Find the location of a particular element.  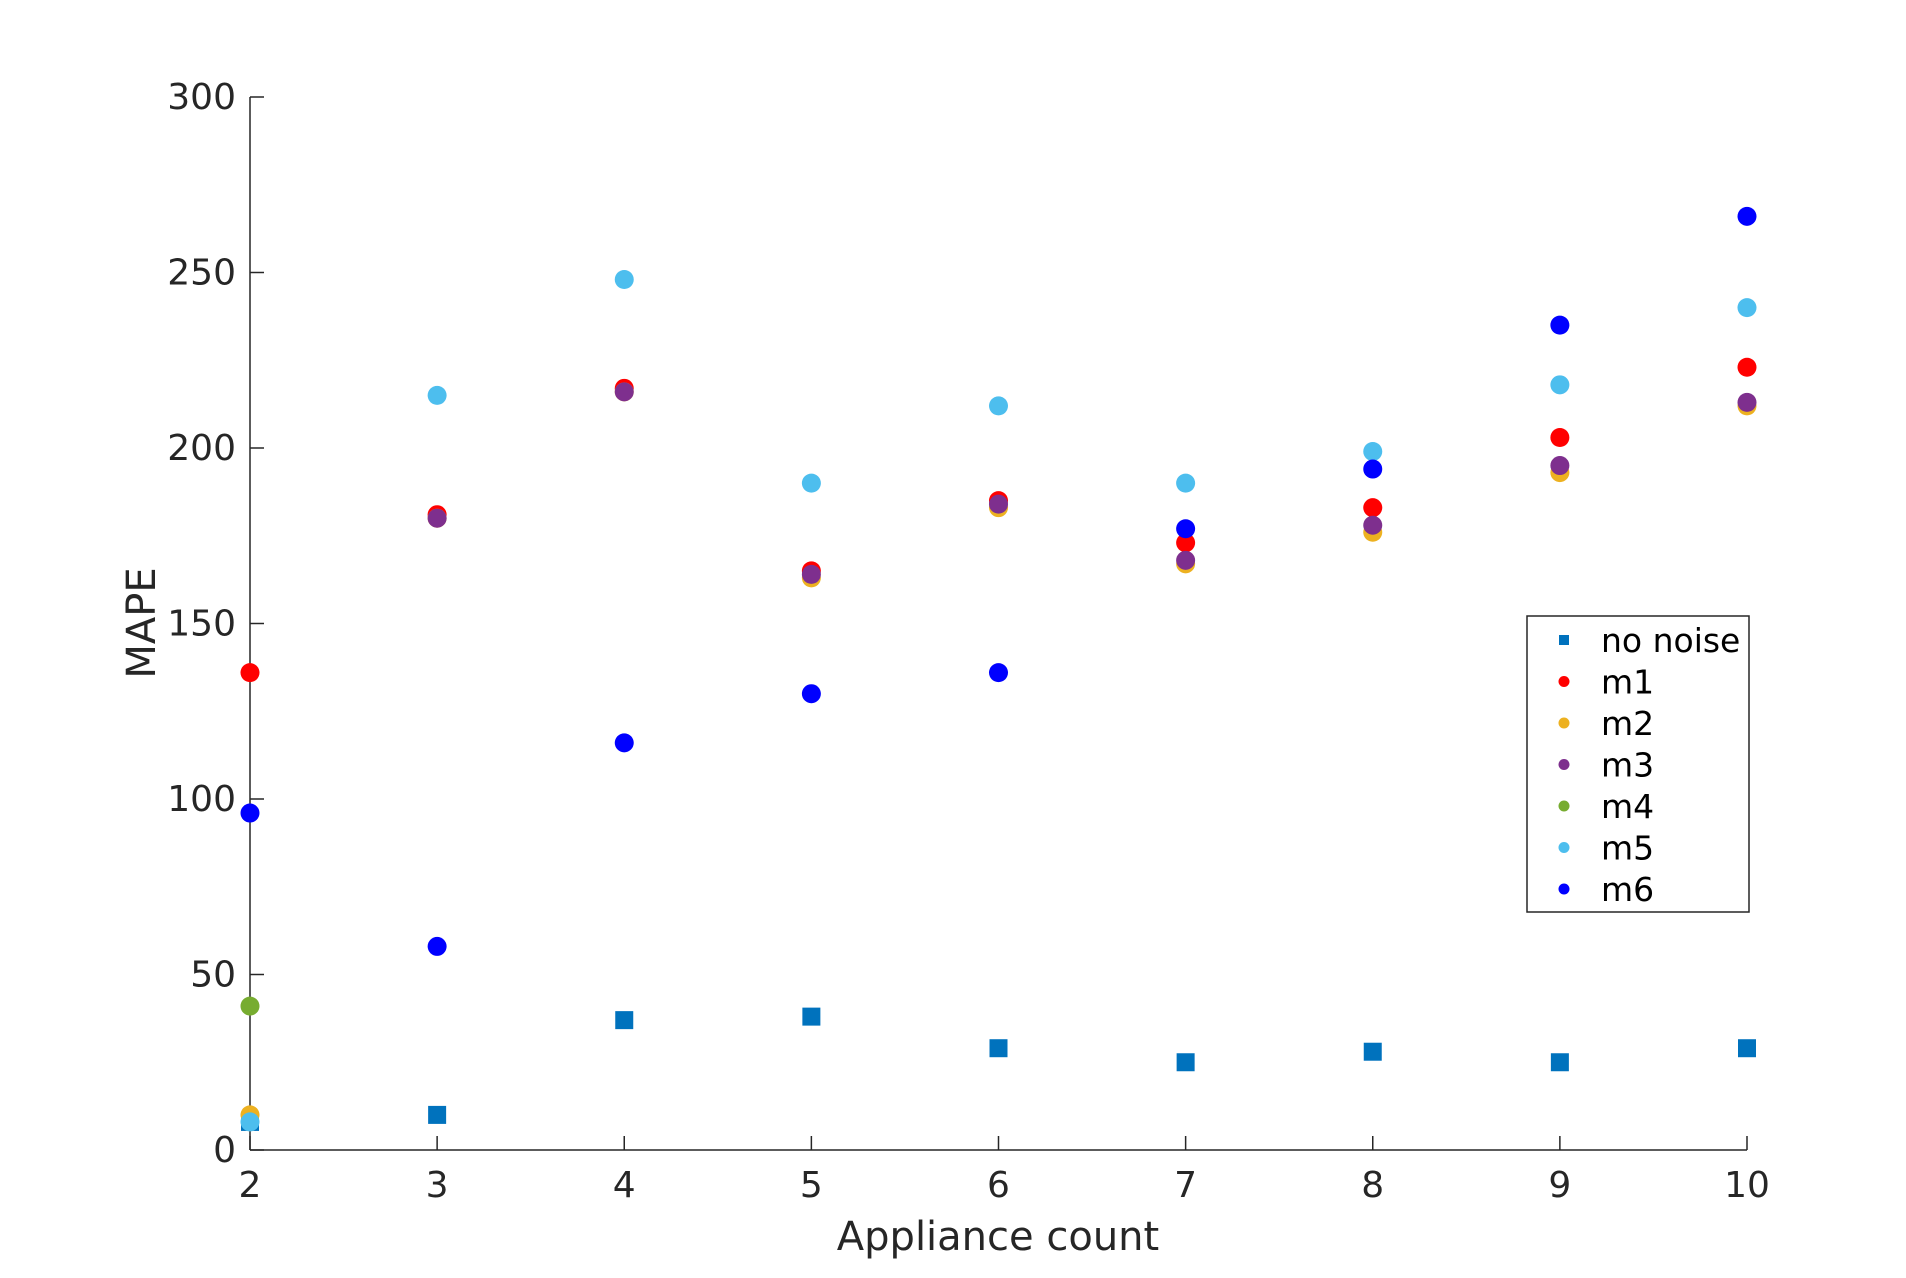

x-tick-label: 4 is located at coordinates (624, 1185).